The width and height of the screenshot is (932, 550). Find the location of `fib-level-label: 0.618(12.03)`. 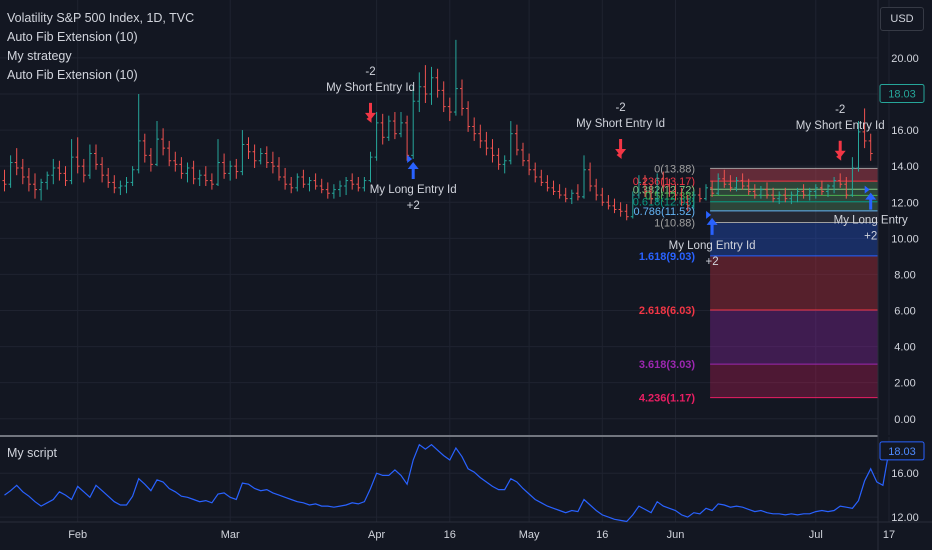

fib-level-label: 0.618(12.03) is located at coordinates (664, 203).